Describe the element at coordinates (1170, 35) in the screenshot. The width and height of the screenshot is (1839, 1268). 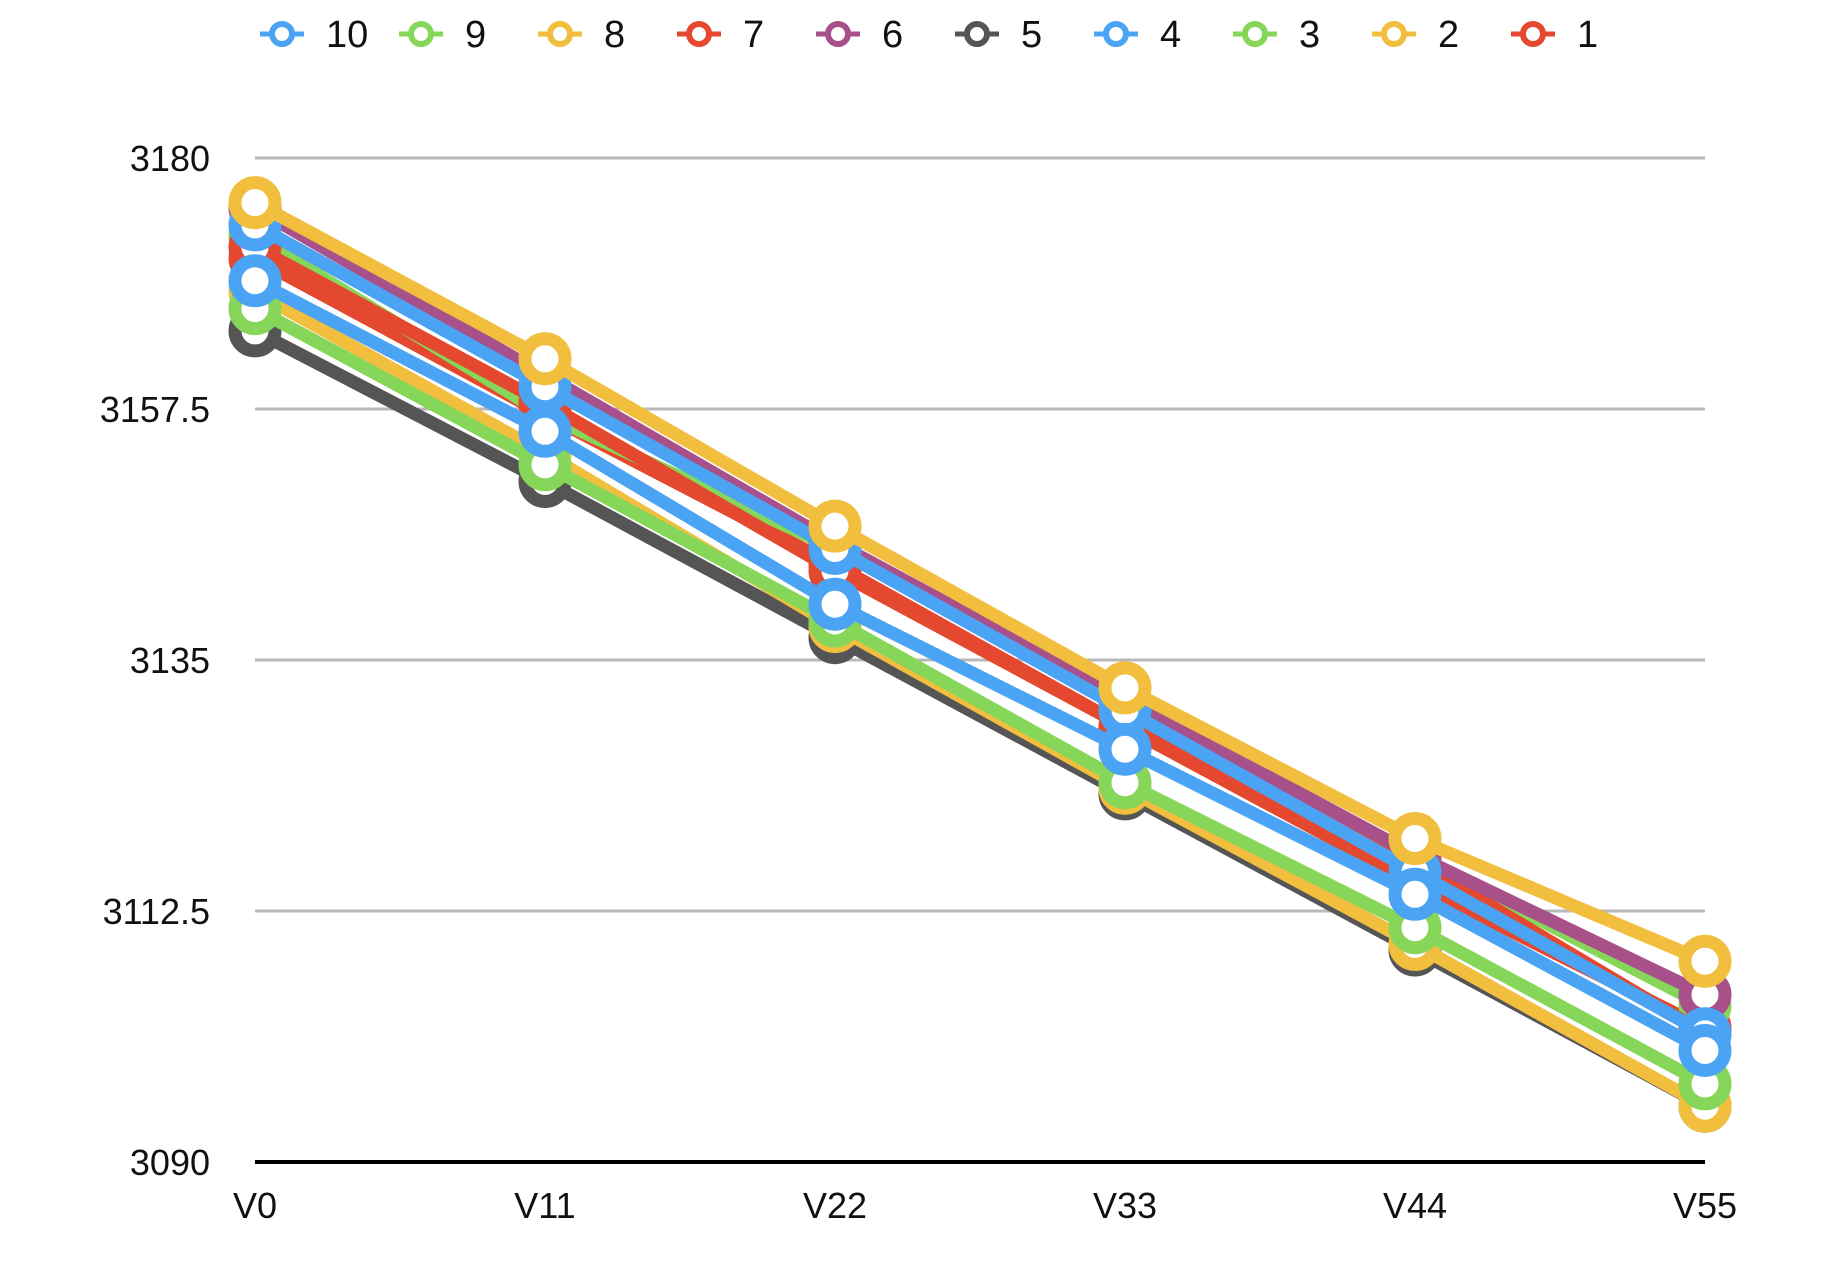
I see `legend-label: 4` at that location.